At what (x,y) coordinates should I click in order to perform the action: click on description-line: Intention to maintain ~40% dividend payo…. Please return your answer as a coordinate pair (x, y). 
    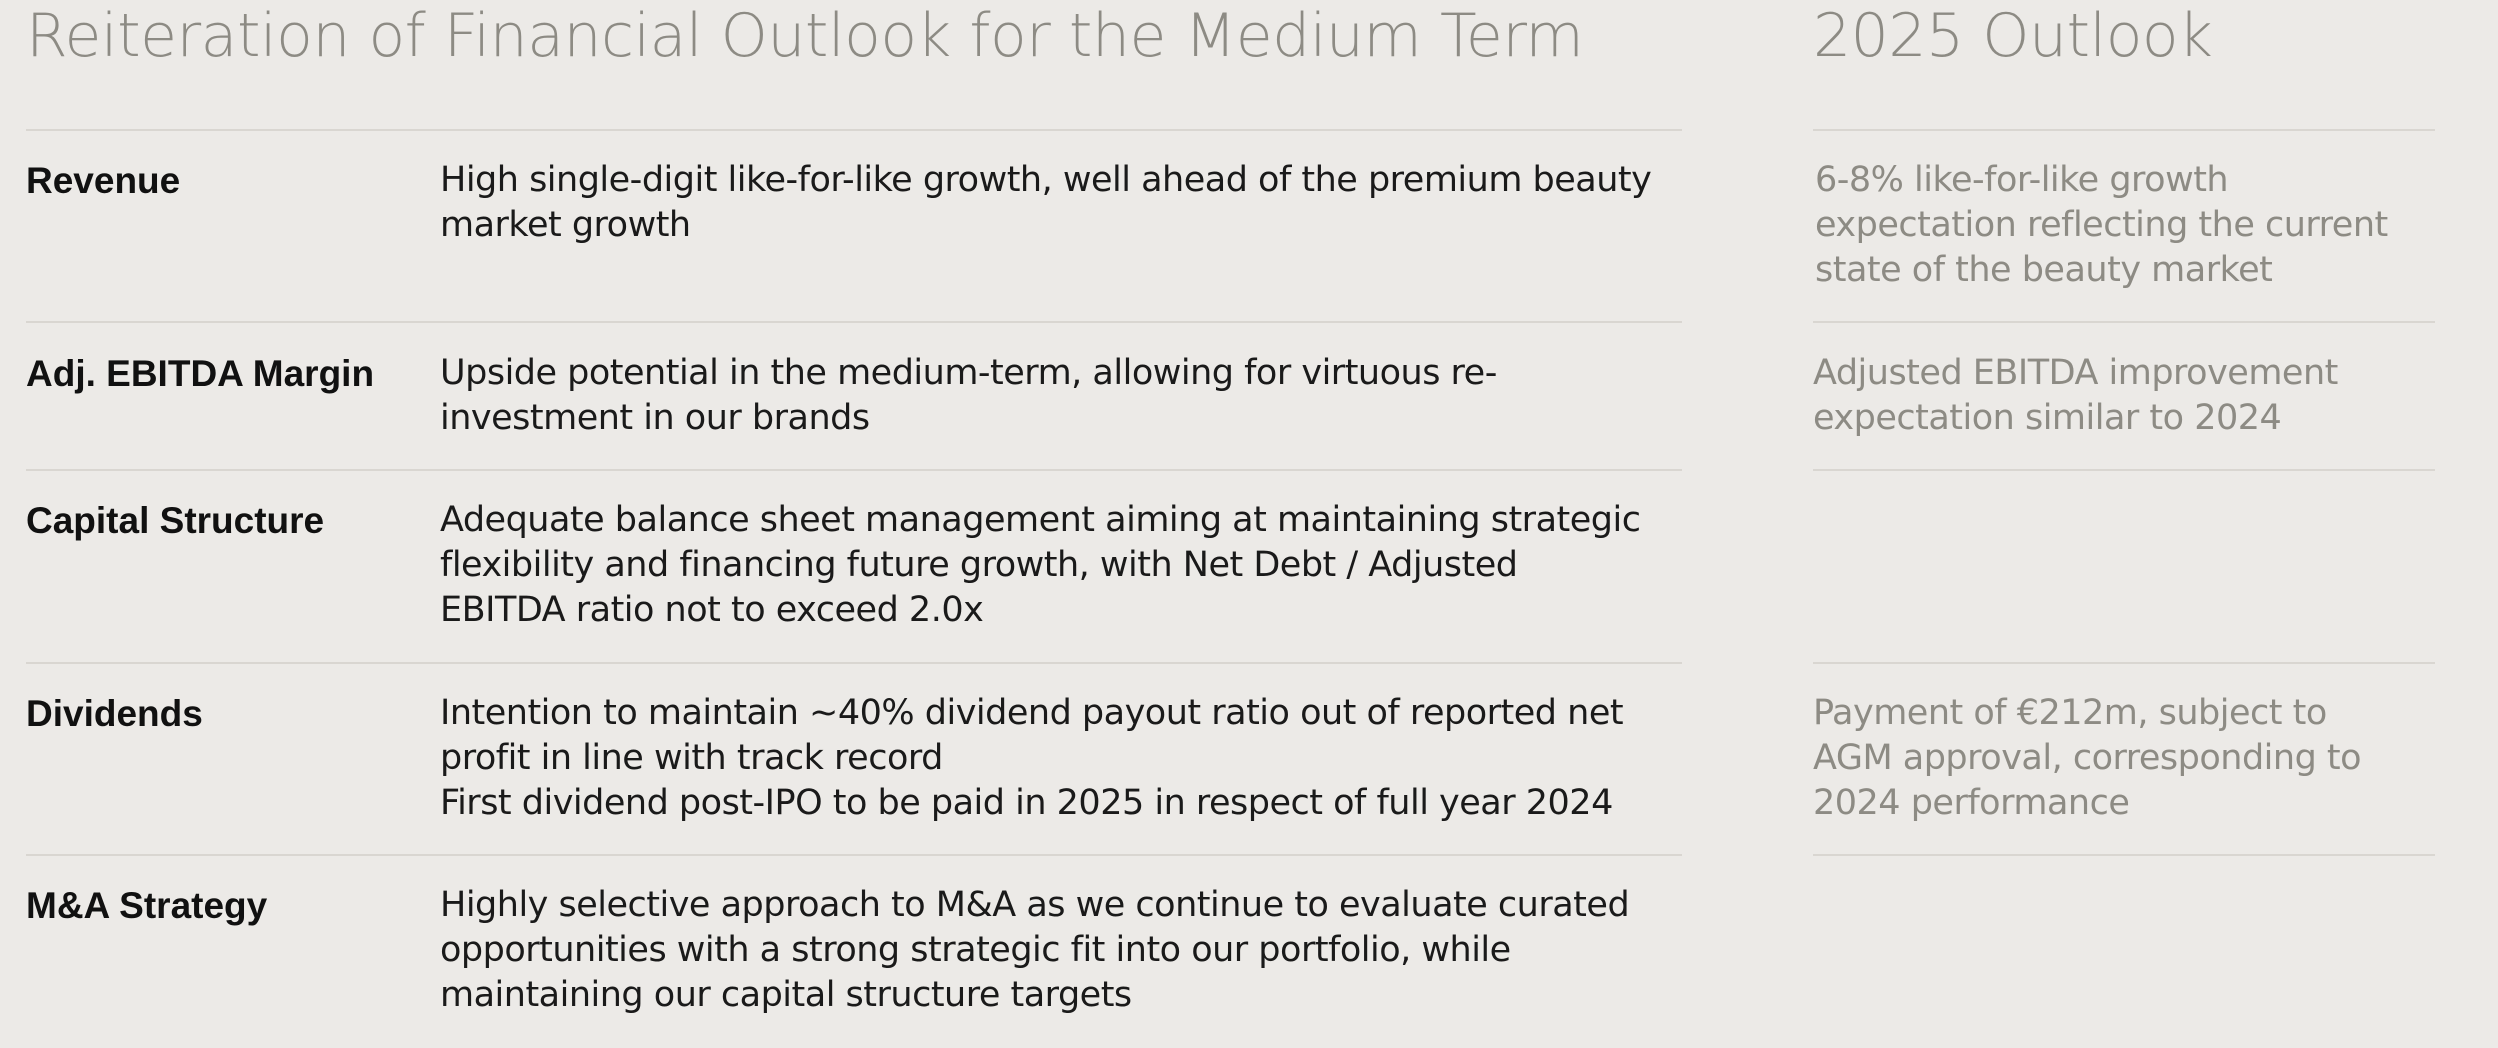
    Looking at the image, I should click on (1032, 713).